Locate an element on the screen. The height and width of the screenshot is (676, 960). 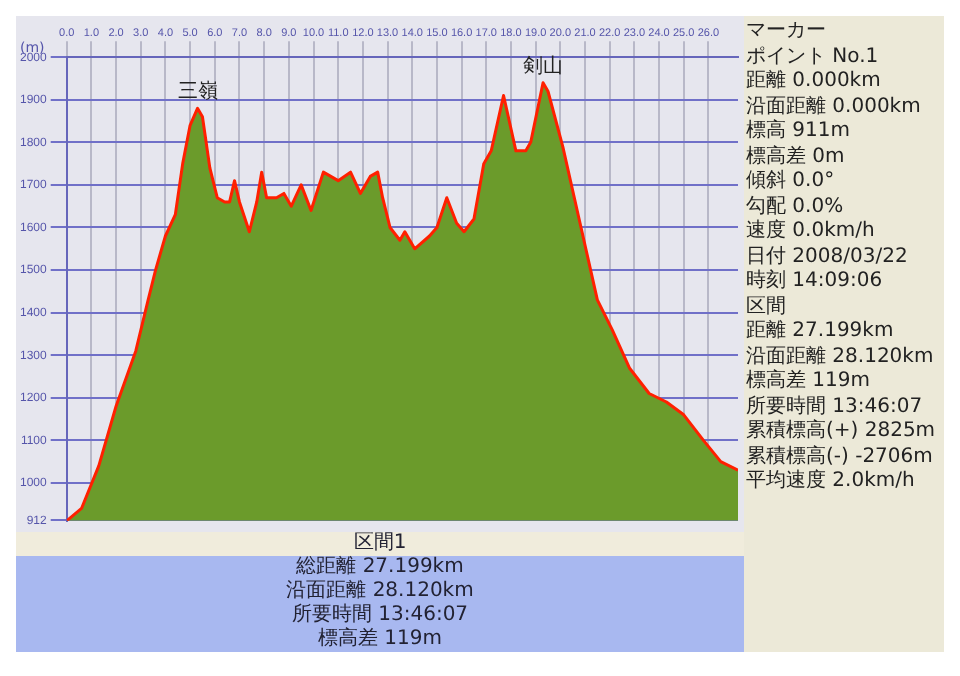
text: 日付 2008/03/22 is located at coordinates (828, 257).